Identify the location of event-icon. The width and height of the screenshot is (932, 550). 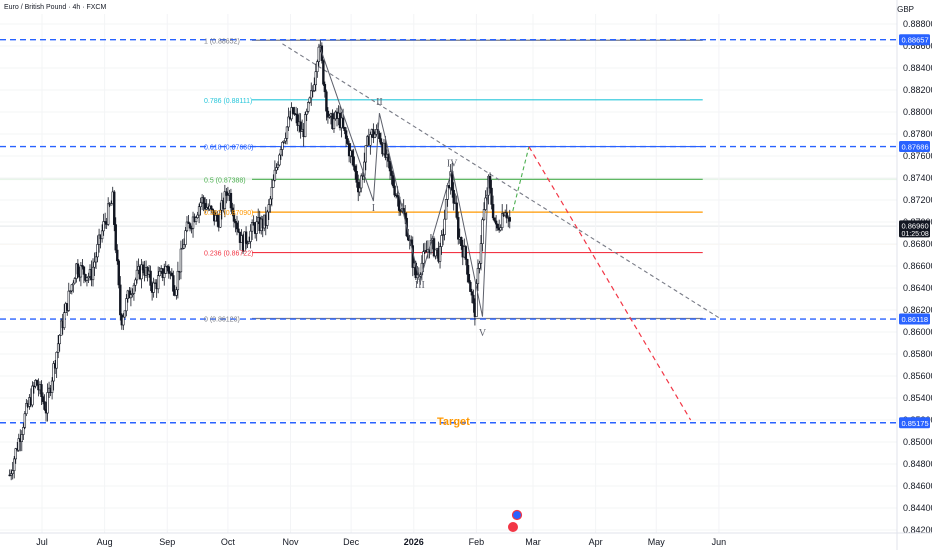
(517, 515).